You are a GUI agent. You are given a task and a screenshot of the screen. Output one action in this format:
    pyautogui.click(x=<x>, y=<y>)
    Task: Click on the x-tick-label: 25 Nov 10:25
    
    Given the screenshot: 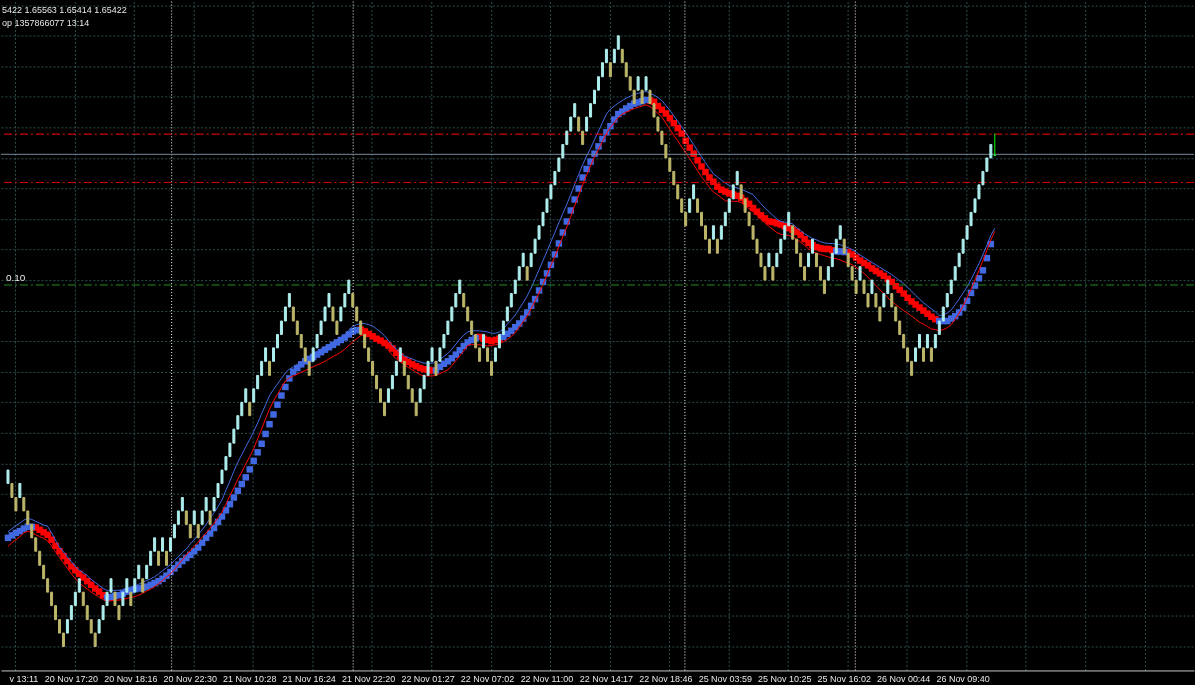 What is the action you would take?
    pyautogui.click(x=785, y=679)
    